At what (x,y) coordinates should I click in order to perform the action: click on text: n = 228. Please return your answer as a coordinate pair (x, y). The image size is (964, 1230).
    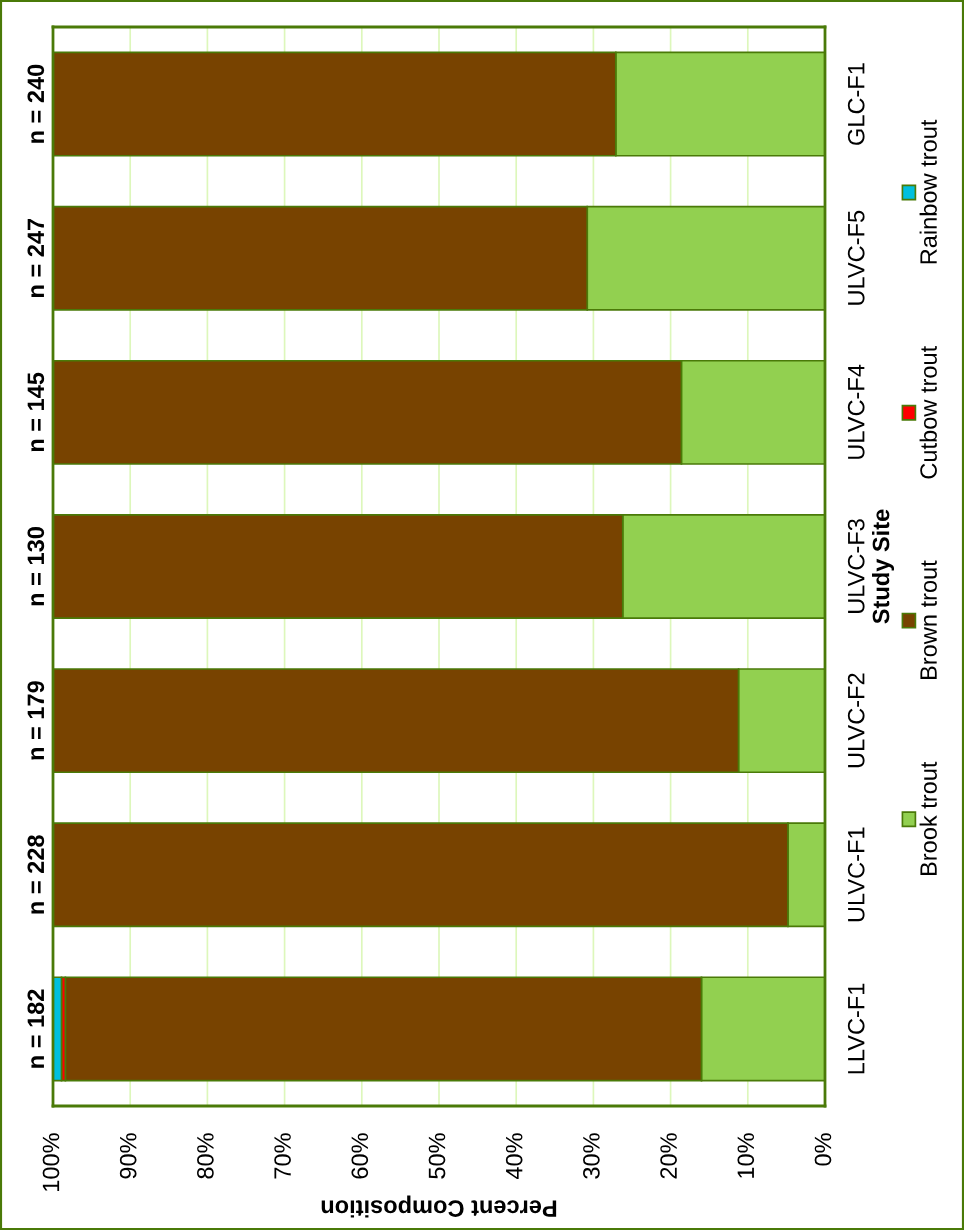
    Looking at the image, I should click on (36, 874).